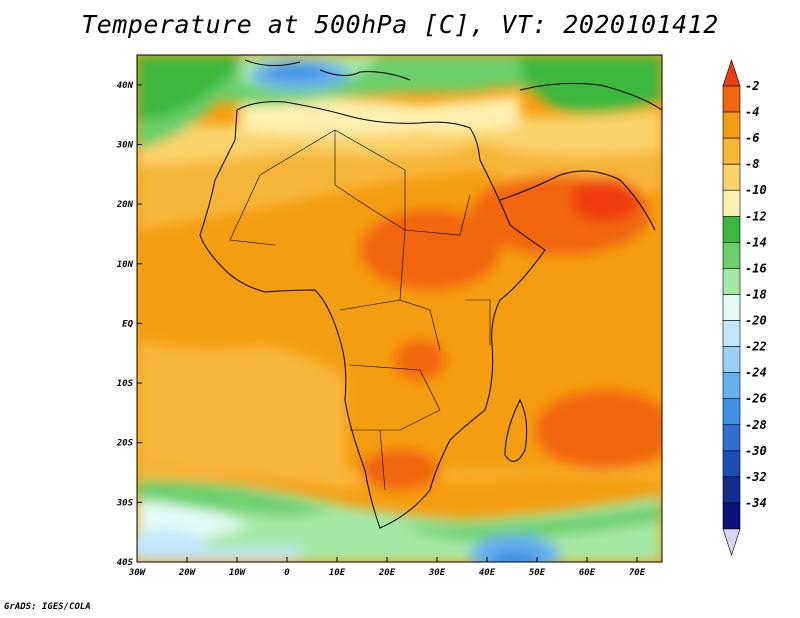  I want to click on longitude-labels: 30W 20W 10W 0 10E 20E 30E 40E 50E 60E 70E, so click(387, 567).